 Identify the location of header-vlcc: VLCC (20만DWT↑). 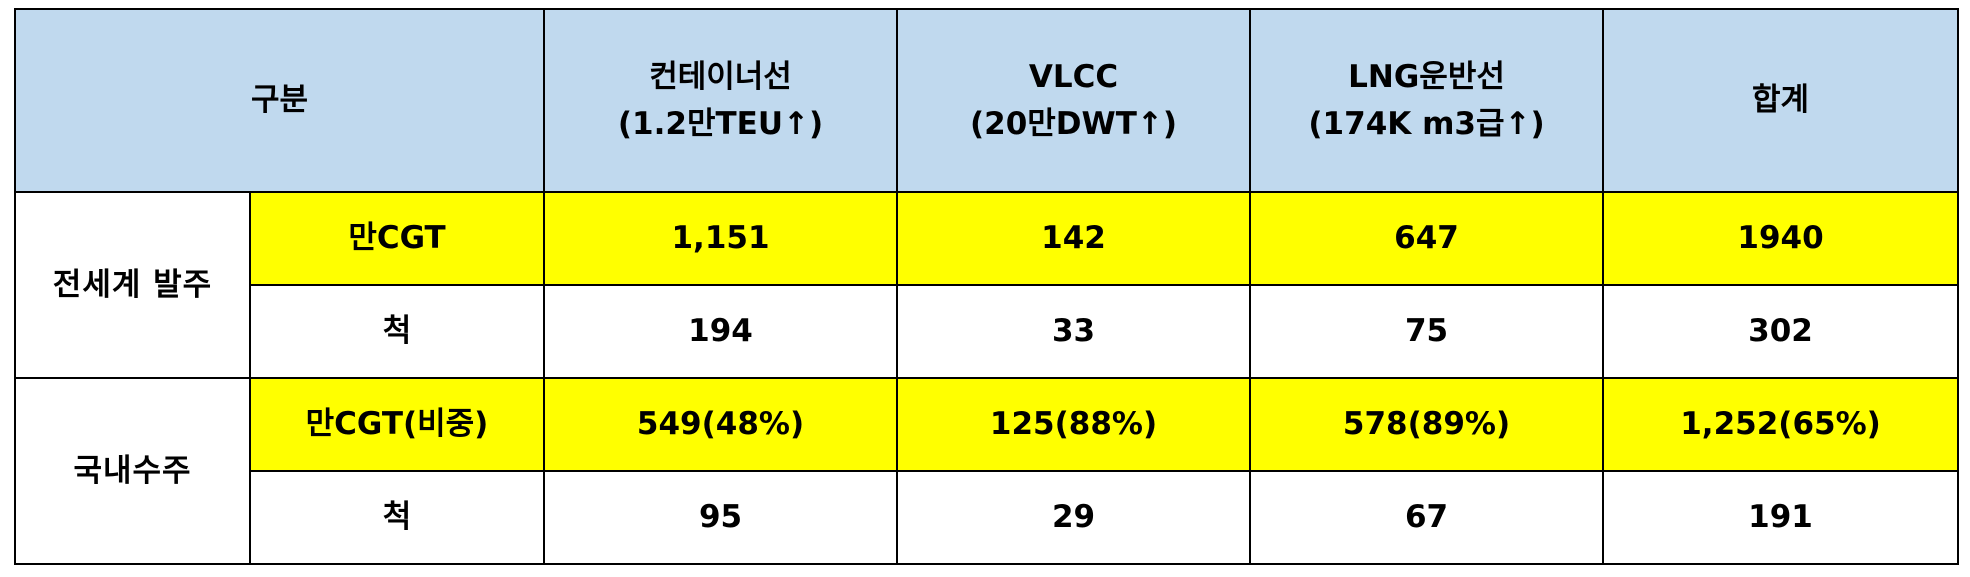
(1074, 100).